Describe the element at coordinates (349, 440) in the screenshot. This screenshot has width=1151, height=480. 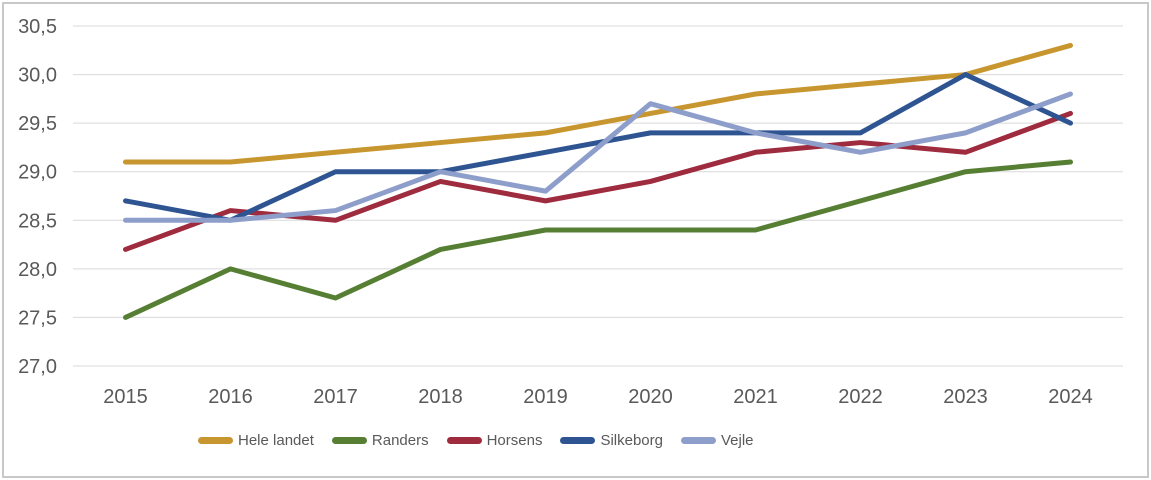
I see `legend-swatch-randers` at that location.